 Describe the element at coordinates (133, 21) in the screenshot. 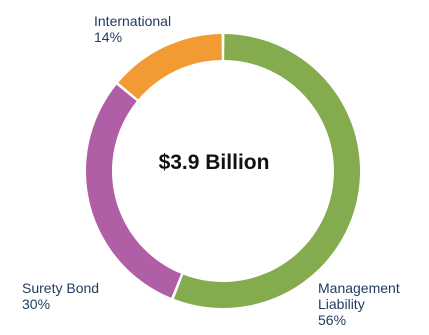

I see `slice-name-international: International` at that location.